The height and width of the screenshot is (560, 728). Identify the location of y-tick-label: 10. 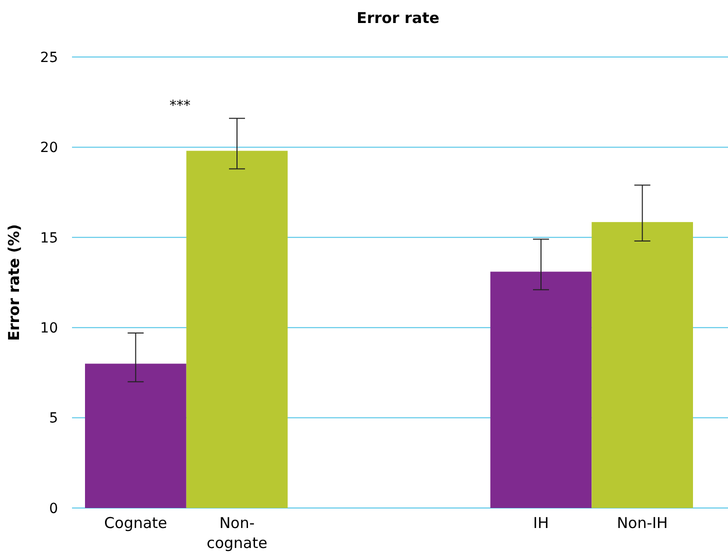
(49, 328).